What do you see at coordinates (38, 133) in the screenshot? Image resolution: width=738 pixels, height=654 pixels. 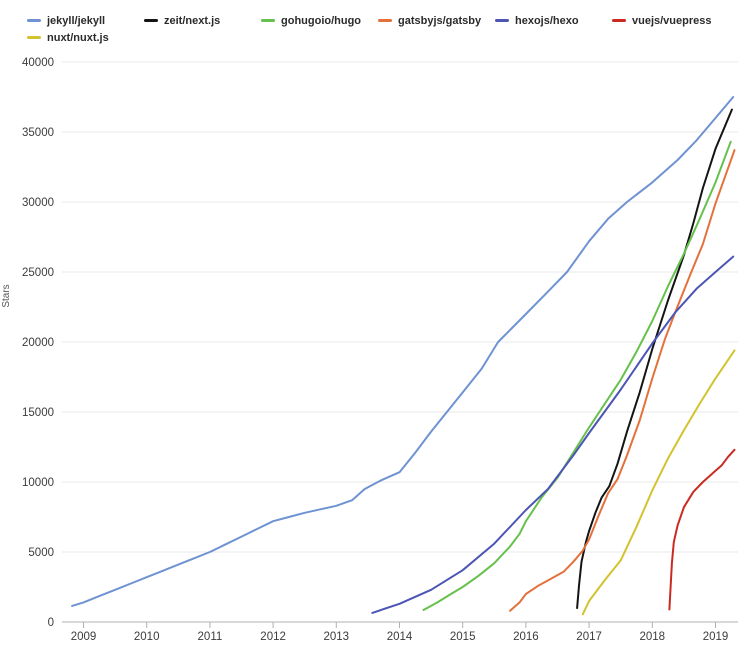 I see `y-tick-label: 35000` at bounding box center [38, 133].